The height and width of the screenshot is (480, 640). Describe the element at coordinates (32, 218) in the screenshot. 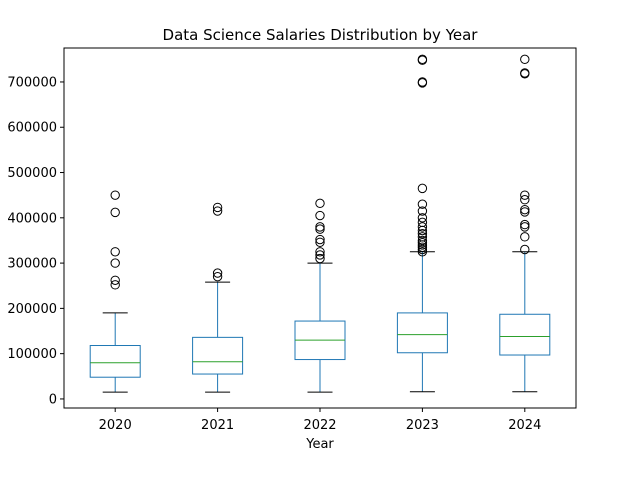

I see `y-tick-label: 400000` at that location.